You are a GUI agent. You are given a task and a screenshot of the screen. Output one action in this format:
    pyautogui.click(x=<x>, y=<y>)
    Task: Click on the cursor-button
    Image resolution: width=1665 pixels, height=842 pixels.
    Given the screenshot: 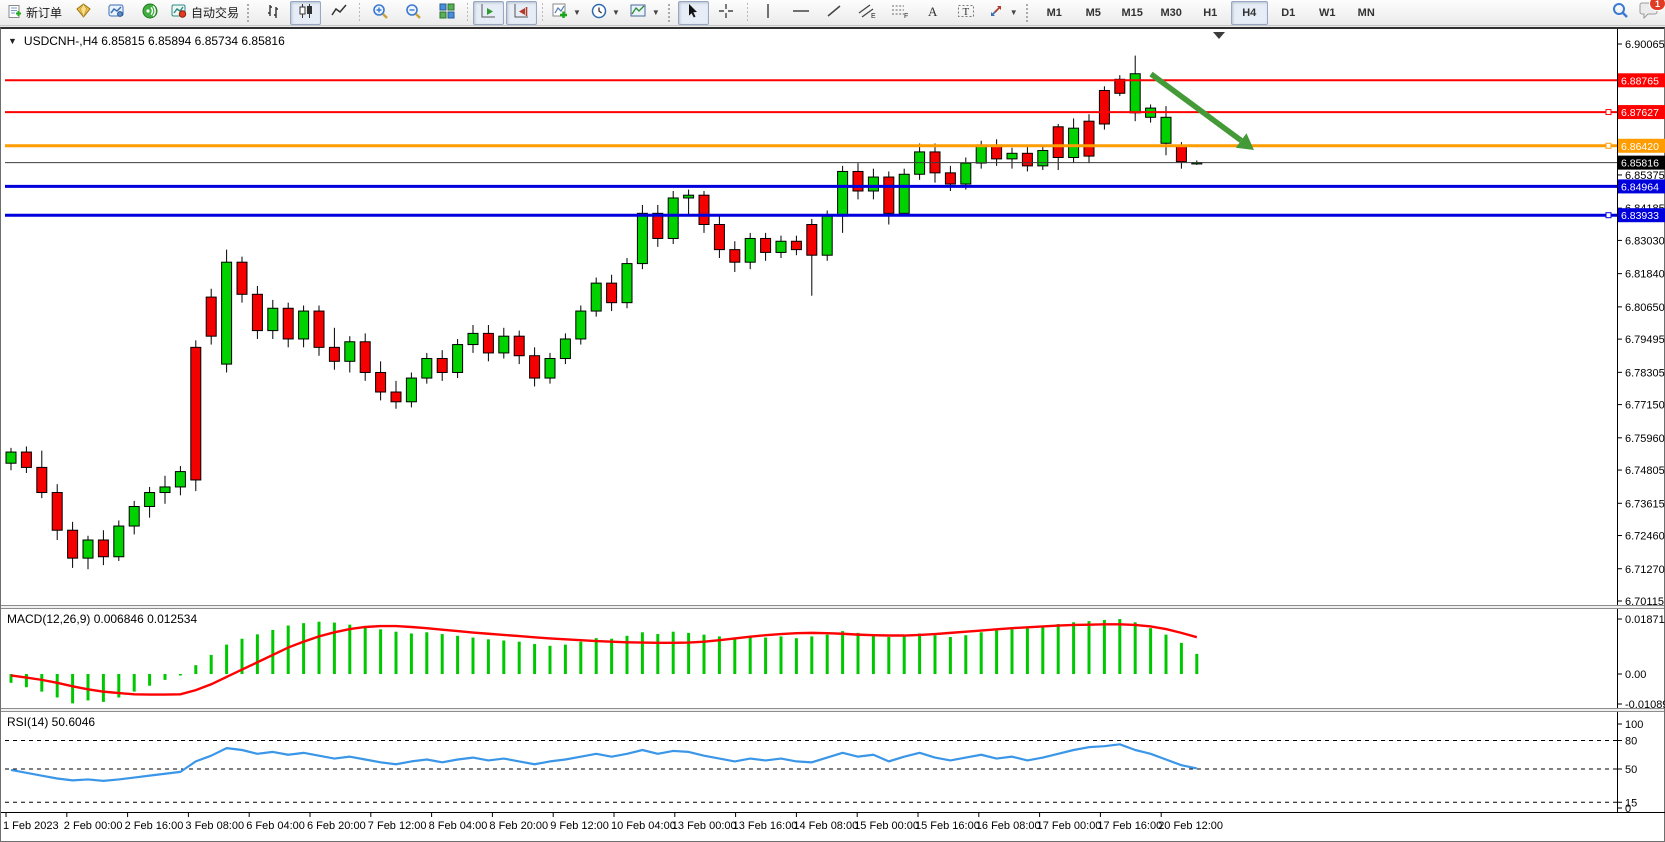 What is the action you would take?
    pyautogui.click(x=693, y=12)
    